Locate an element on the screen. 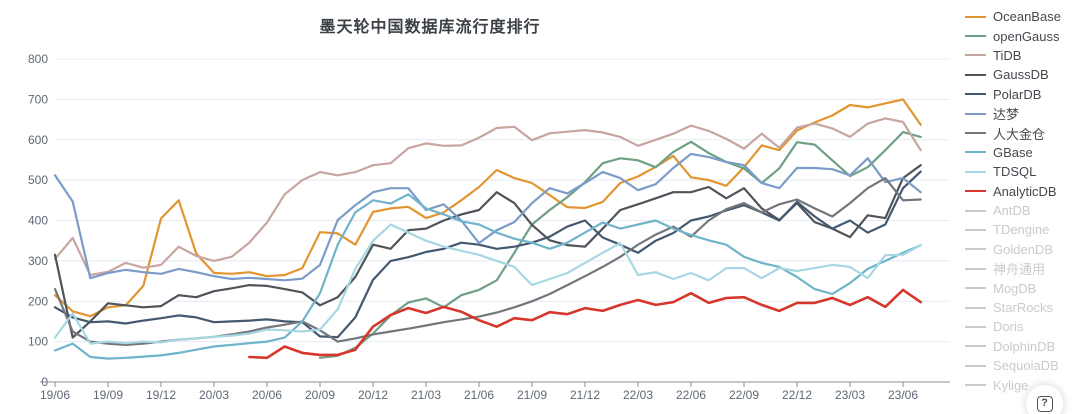 This screenshot has width=1080, height=414. legend-item-openGauss: openGauss is located at coordinates (1022, 35).